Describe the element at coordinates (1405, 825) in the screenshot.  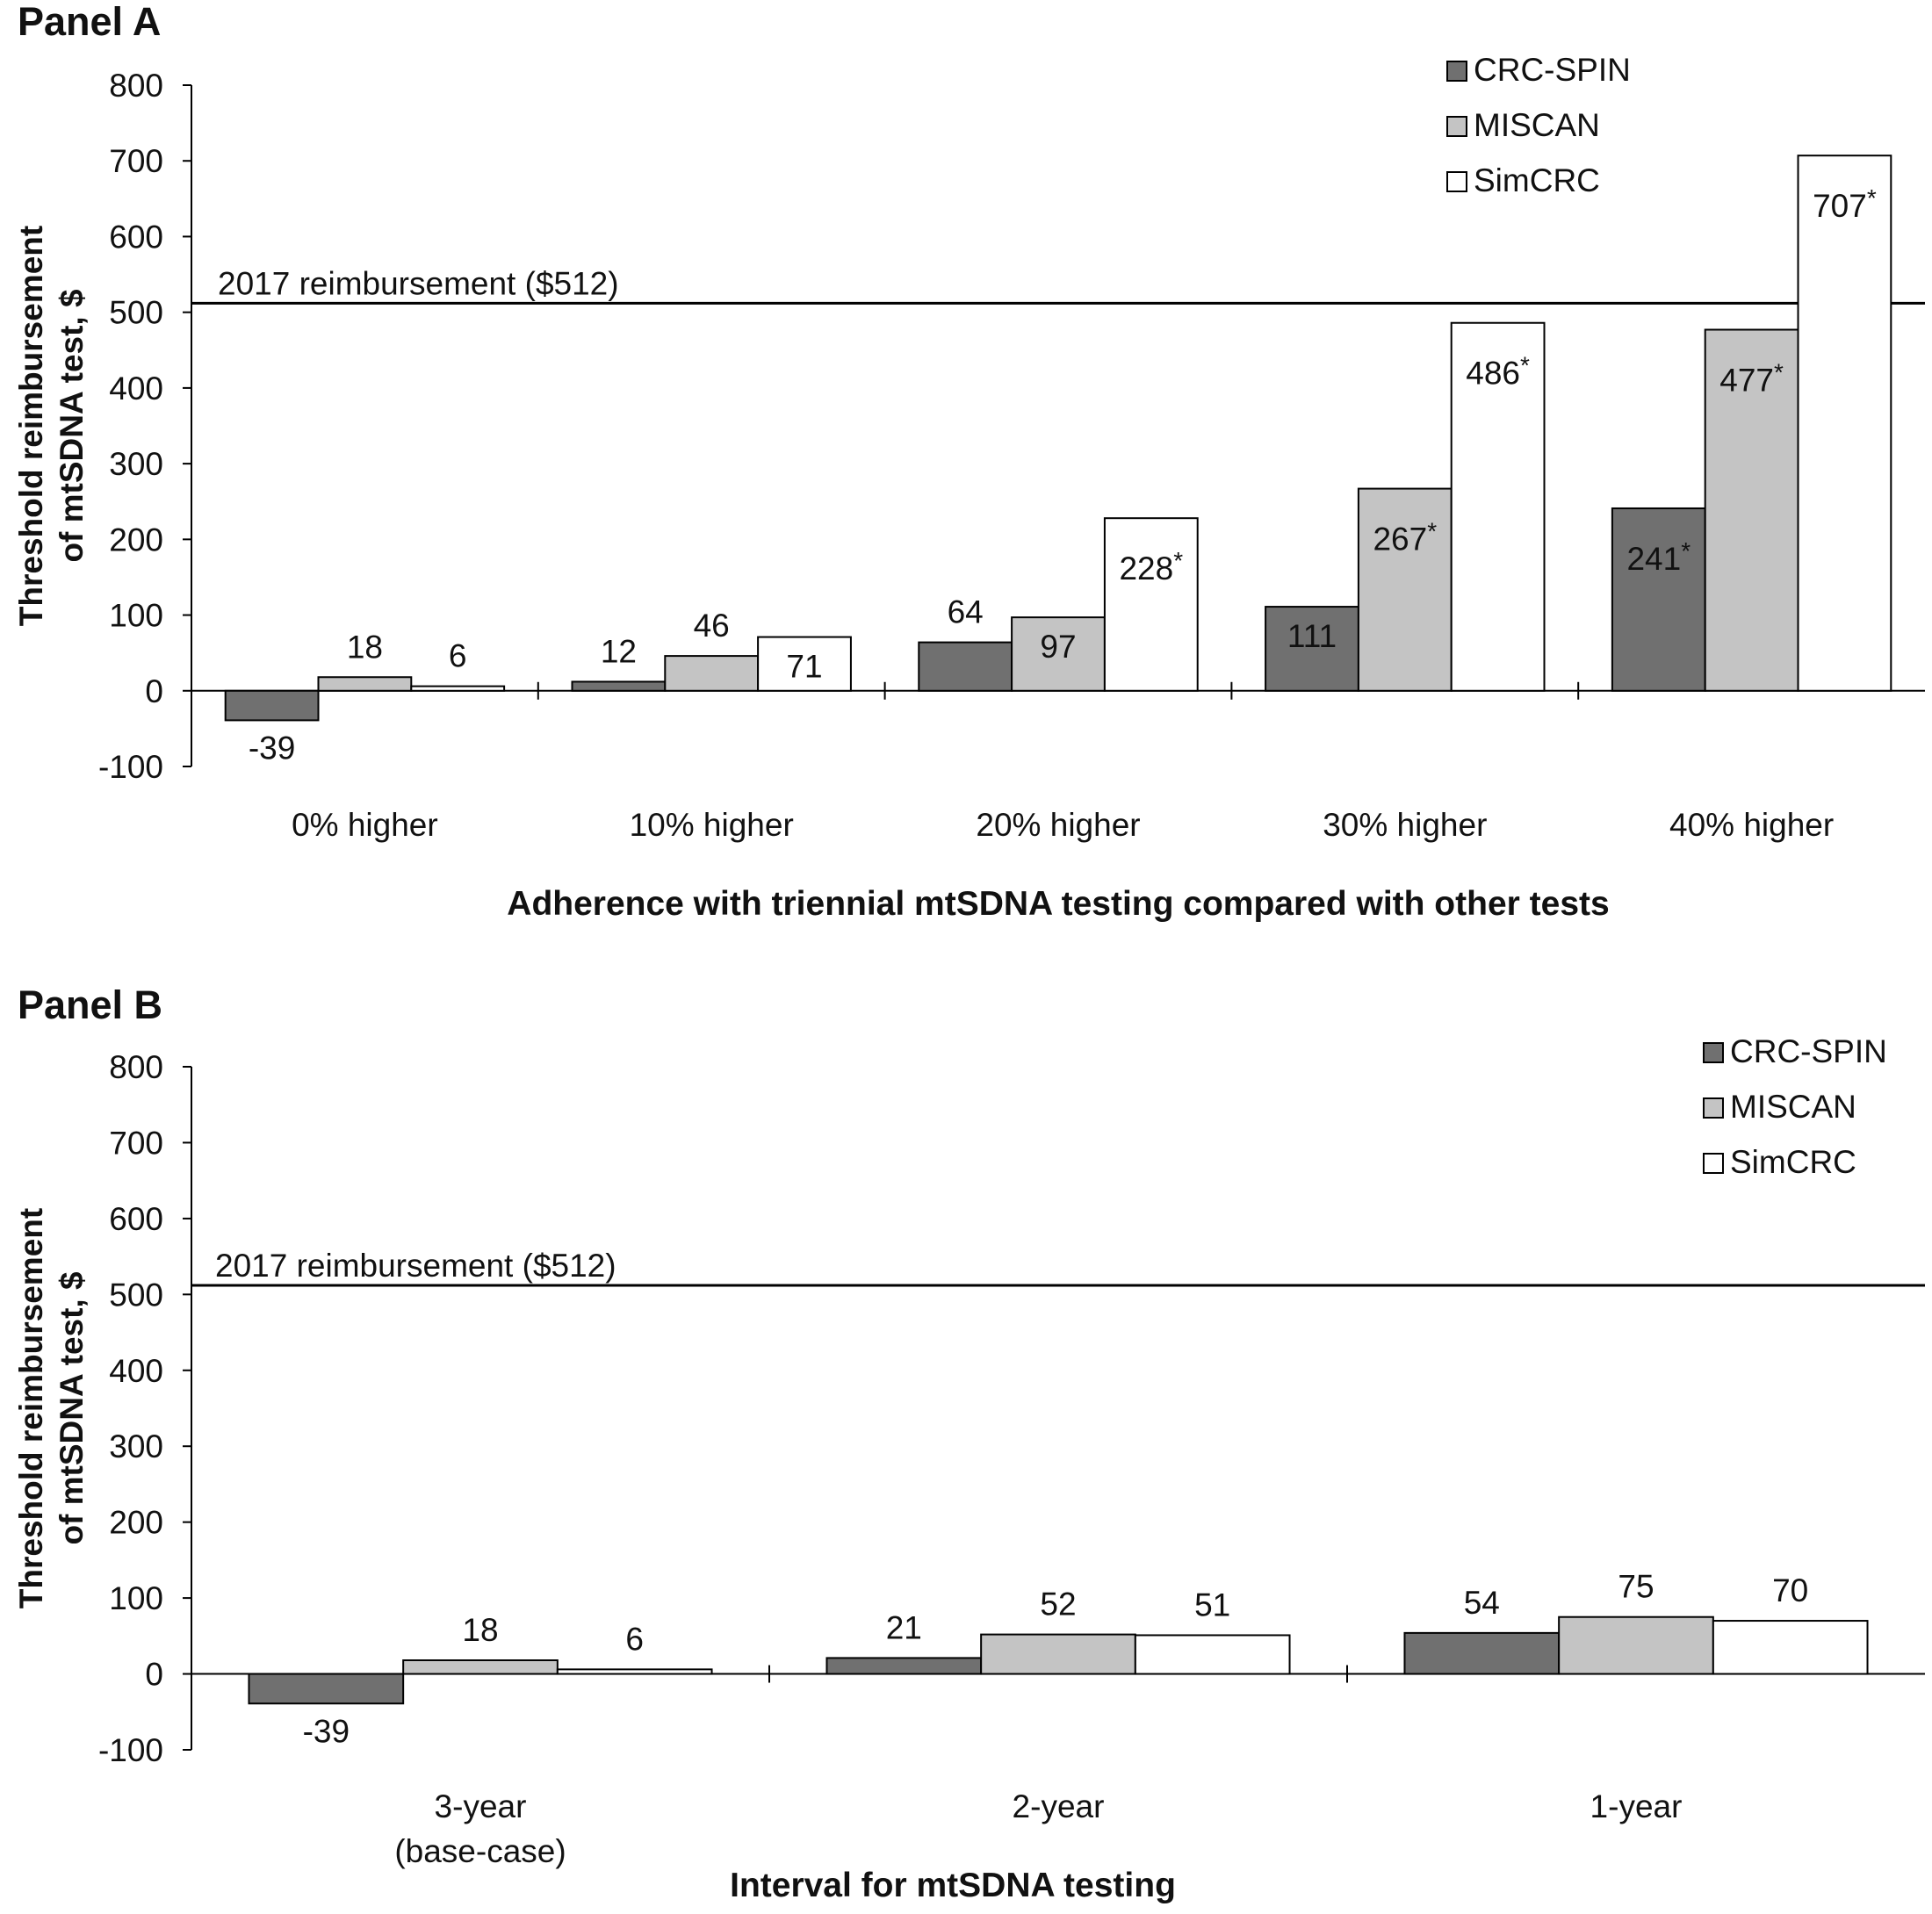
I see `x-category-label: 30% higher` at that location.